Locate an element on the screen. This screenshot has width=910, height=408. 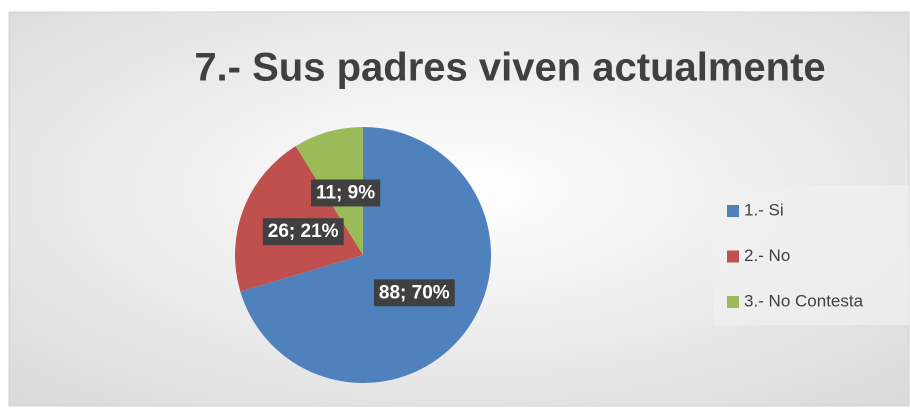
data-label: 26; 21% is located at coordinates (303, 231).